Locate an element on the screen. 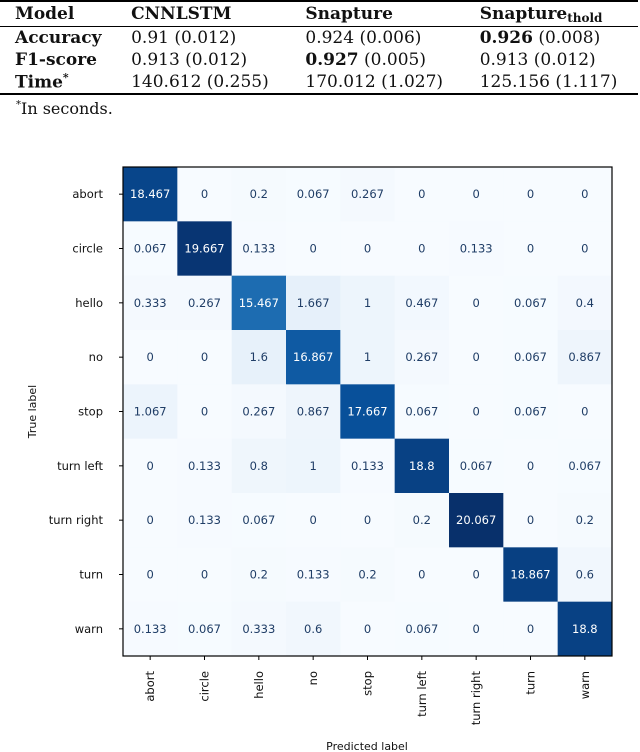 The image size is (640, 752). cell-value-label: 18.867 is located at coordinates (530, 575).